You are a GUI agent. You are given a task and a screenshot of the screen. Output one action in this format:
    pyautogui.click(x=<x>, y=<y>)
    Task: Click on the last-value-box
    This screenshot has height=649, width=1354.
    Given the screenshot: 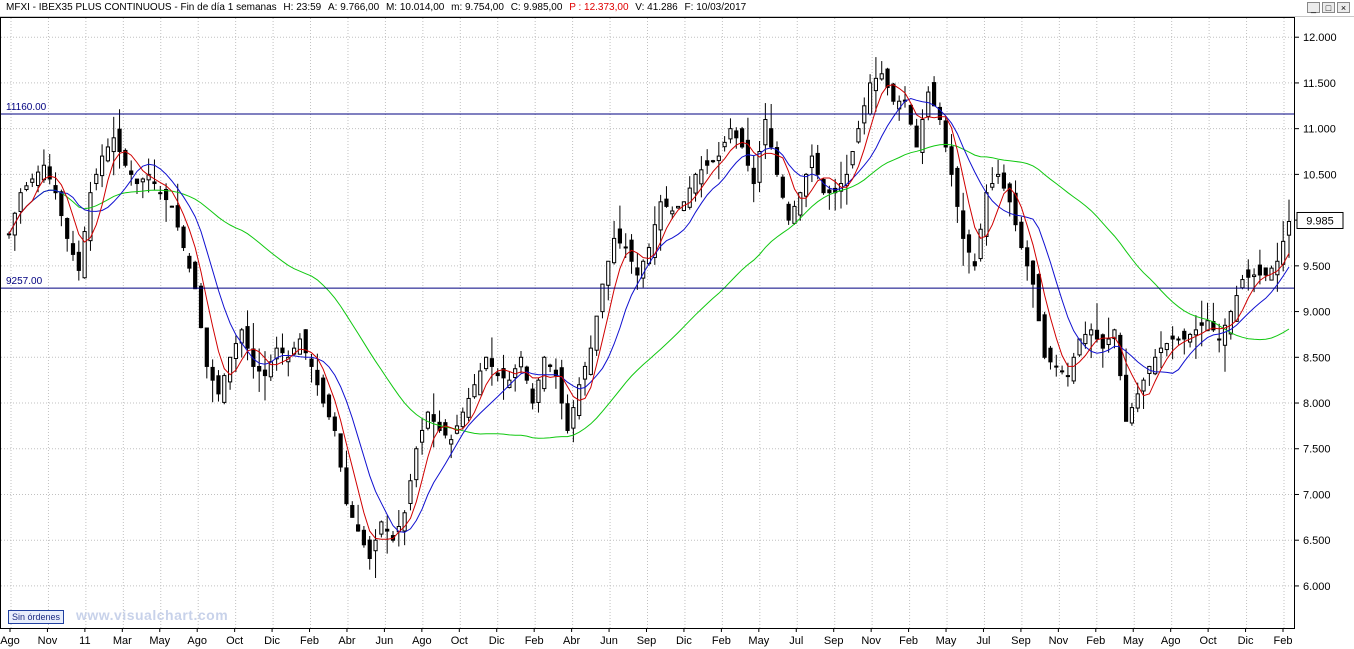 What is the action you would take?
    pyautogui.click(x=1320, y=220)
    